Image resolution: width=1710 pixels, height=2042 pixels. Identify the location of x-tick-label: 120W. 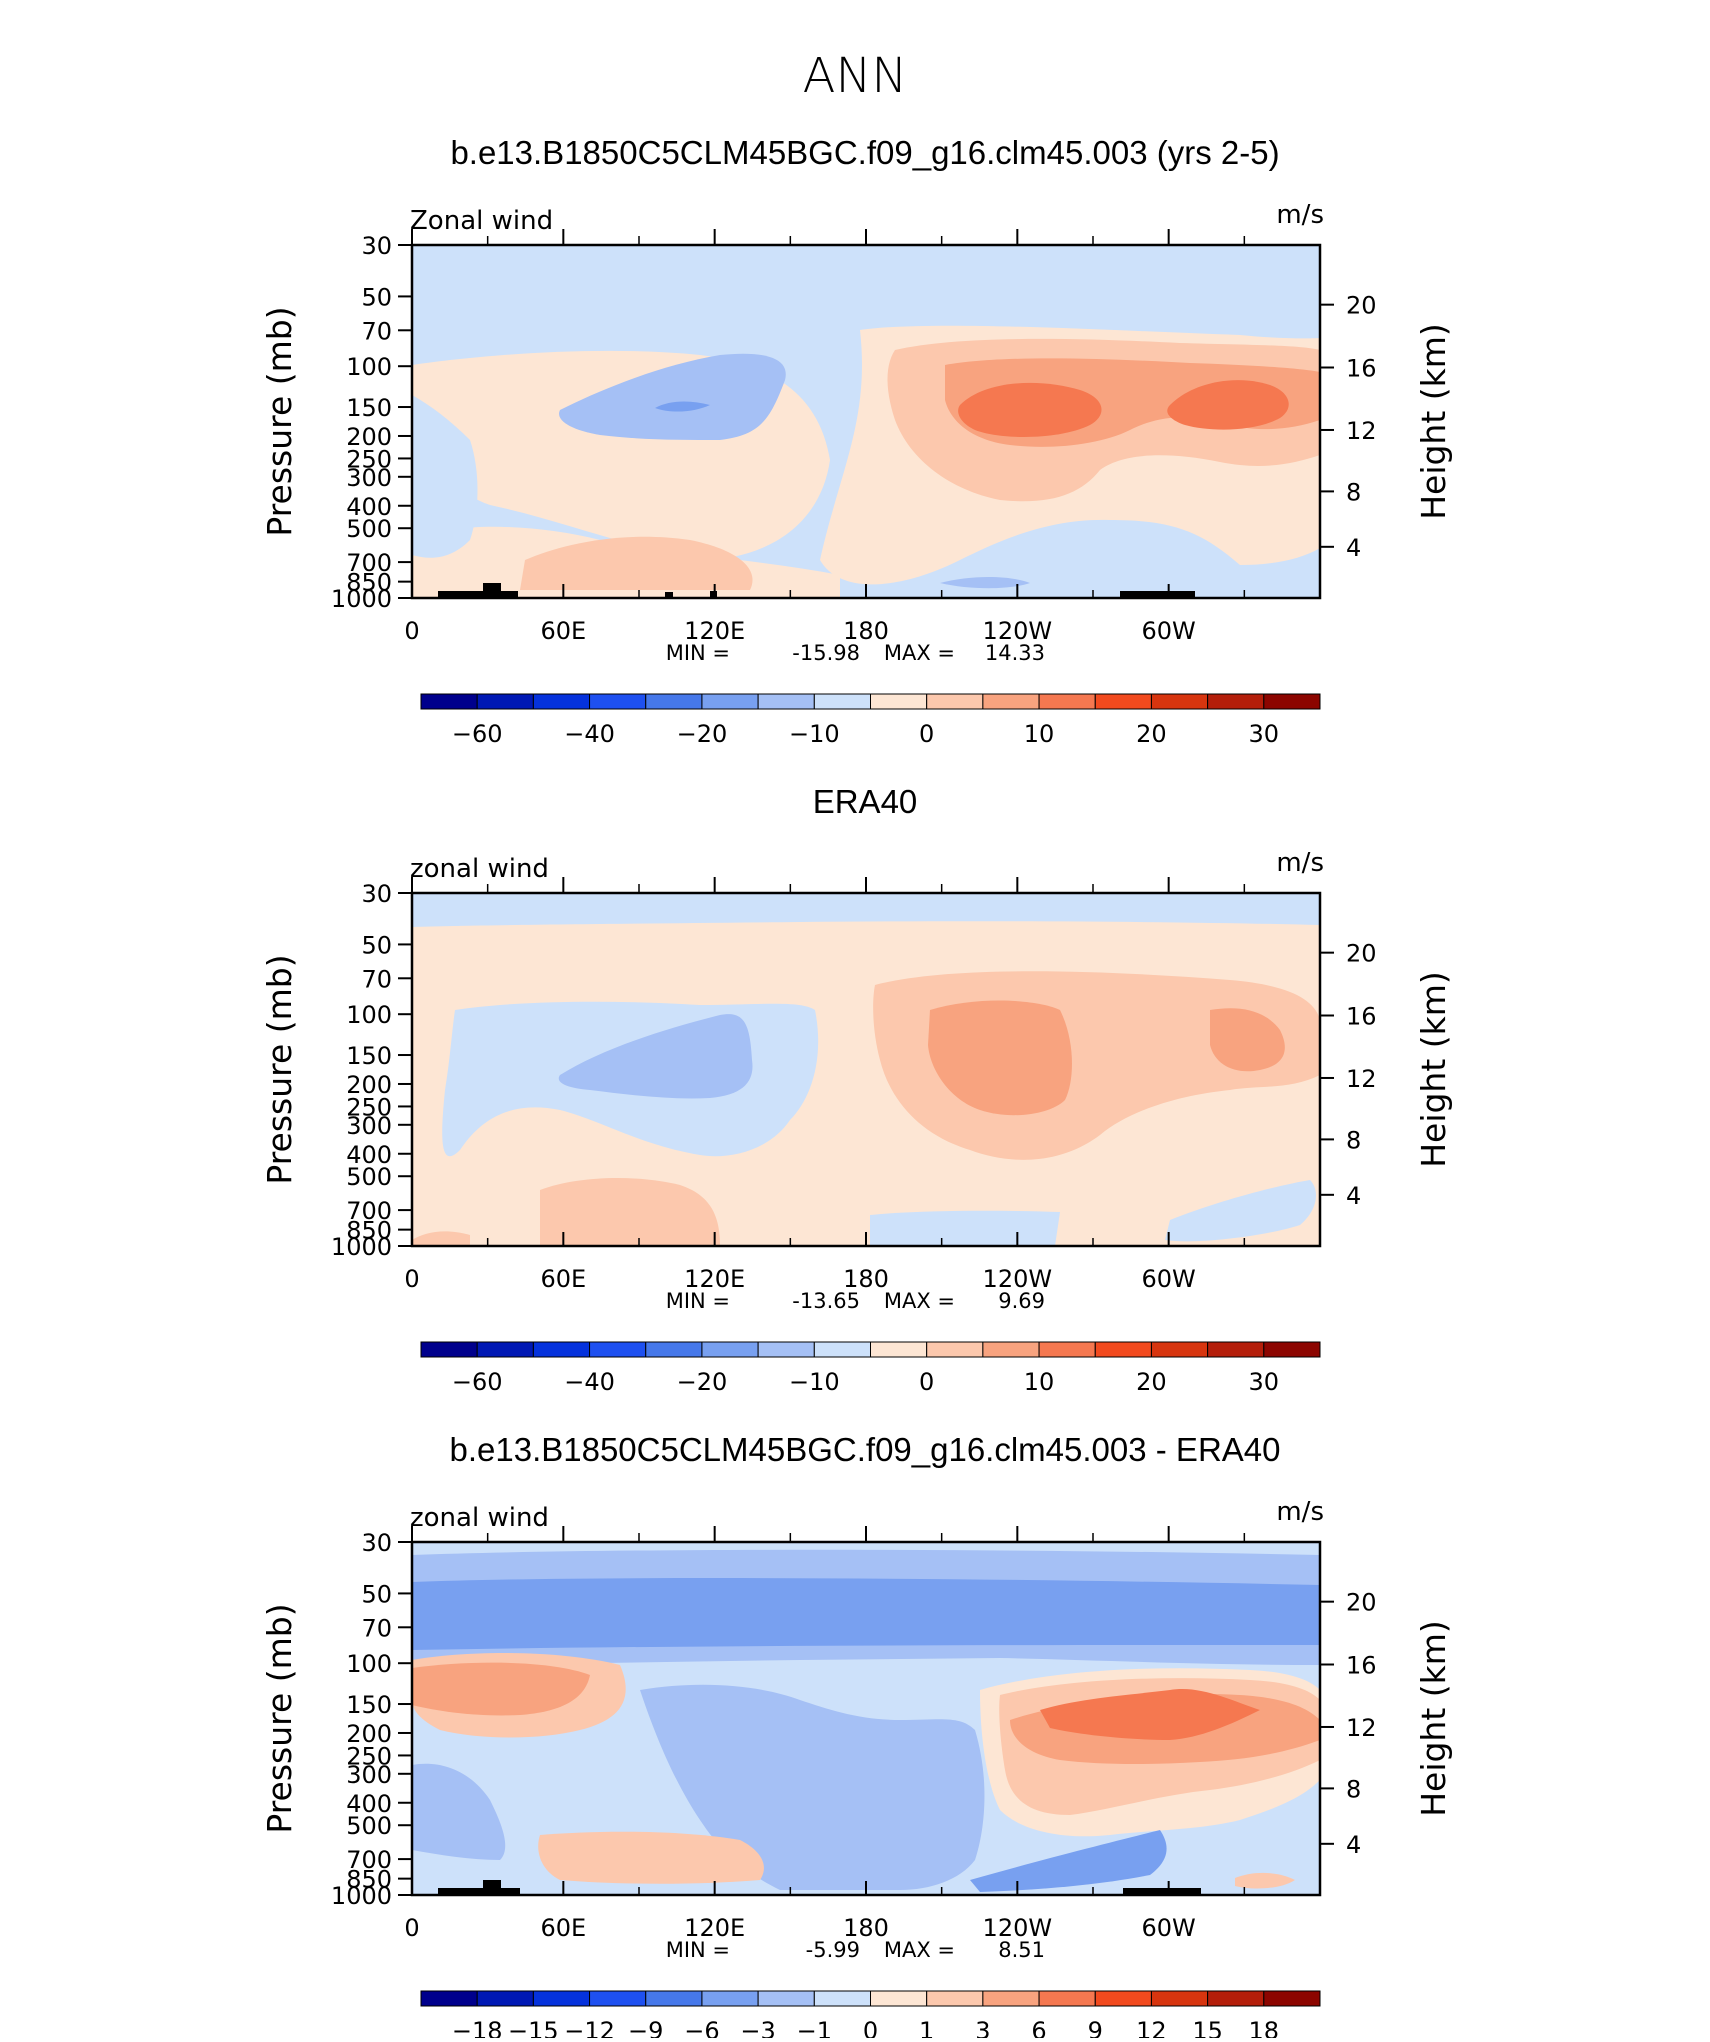
(1018, 631).